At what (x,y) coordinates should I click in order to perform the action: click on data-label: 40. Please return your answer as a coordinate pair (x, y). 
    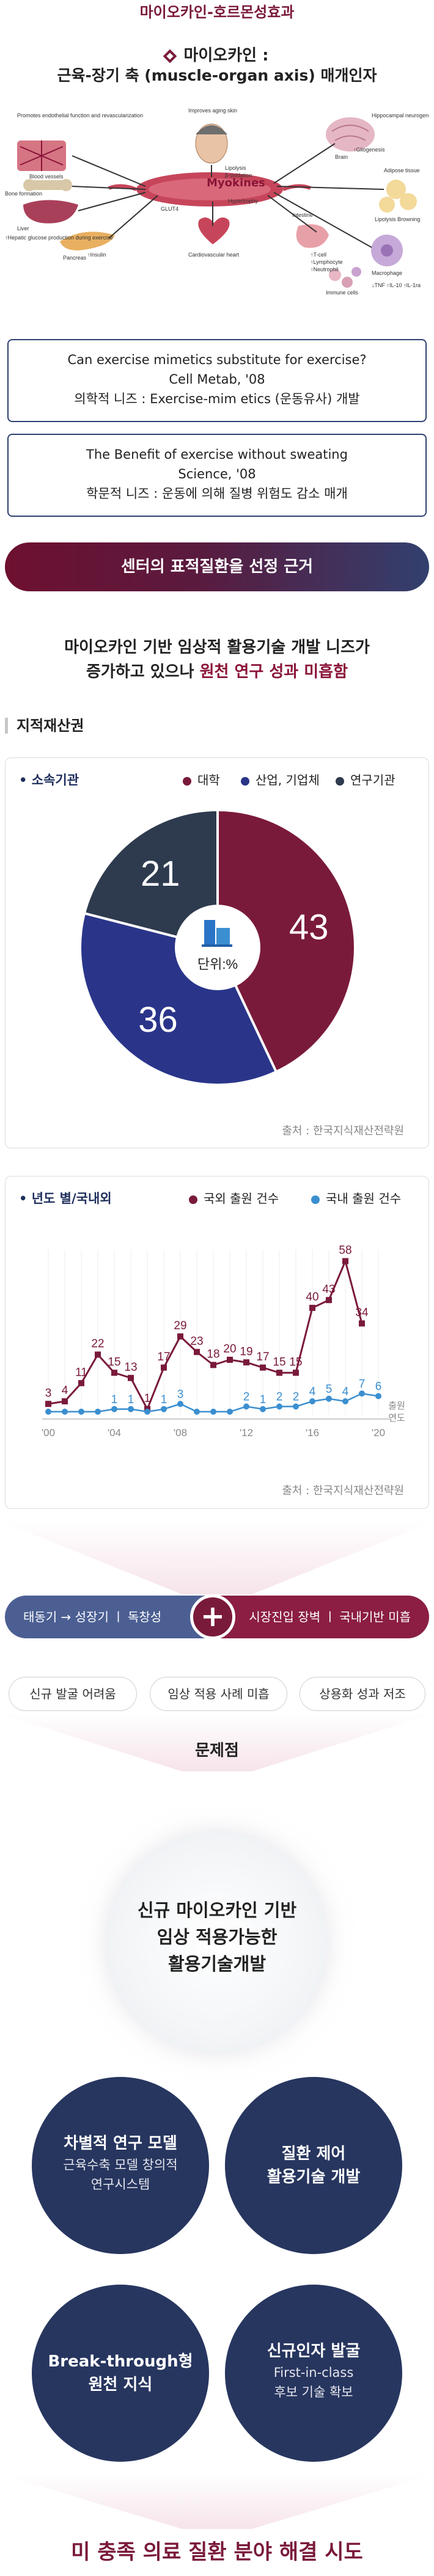
    Looking at the image, I should click on (312, 1297).